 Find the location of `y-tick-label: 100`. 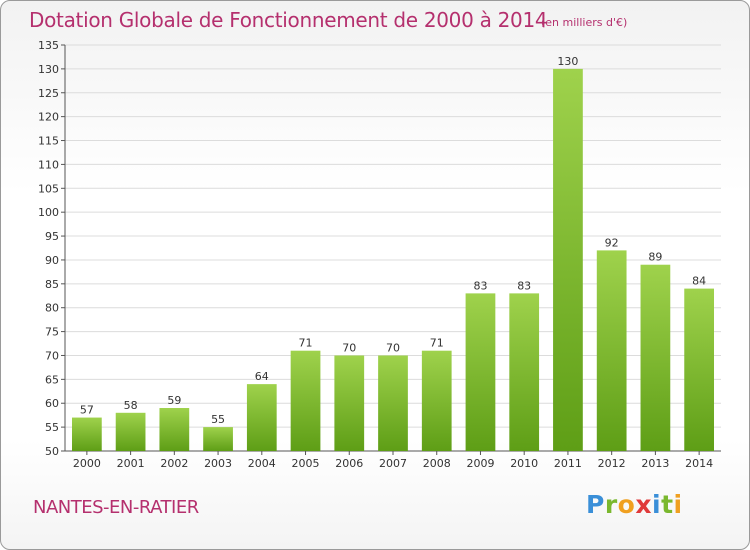

y-tick-label: 100 is located at coordinates (48, 212).